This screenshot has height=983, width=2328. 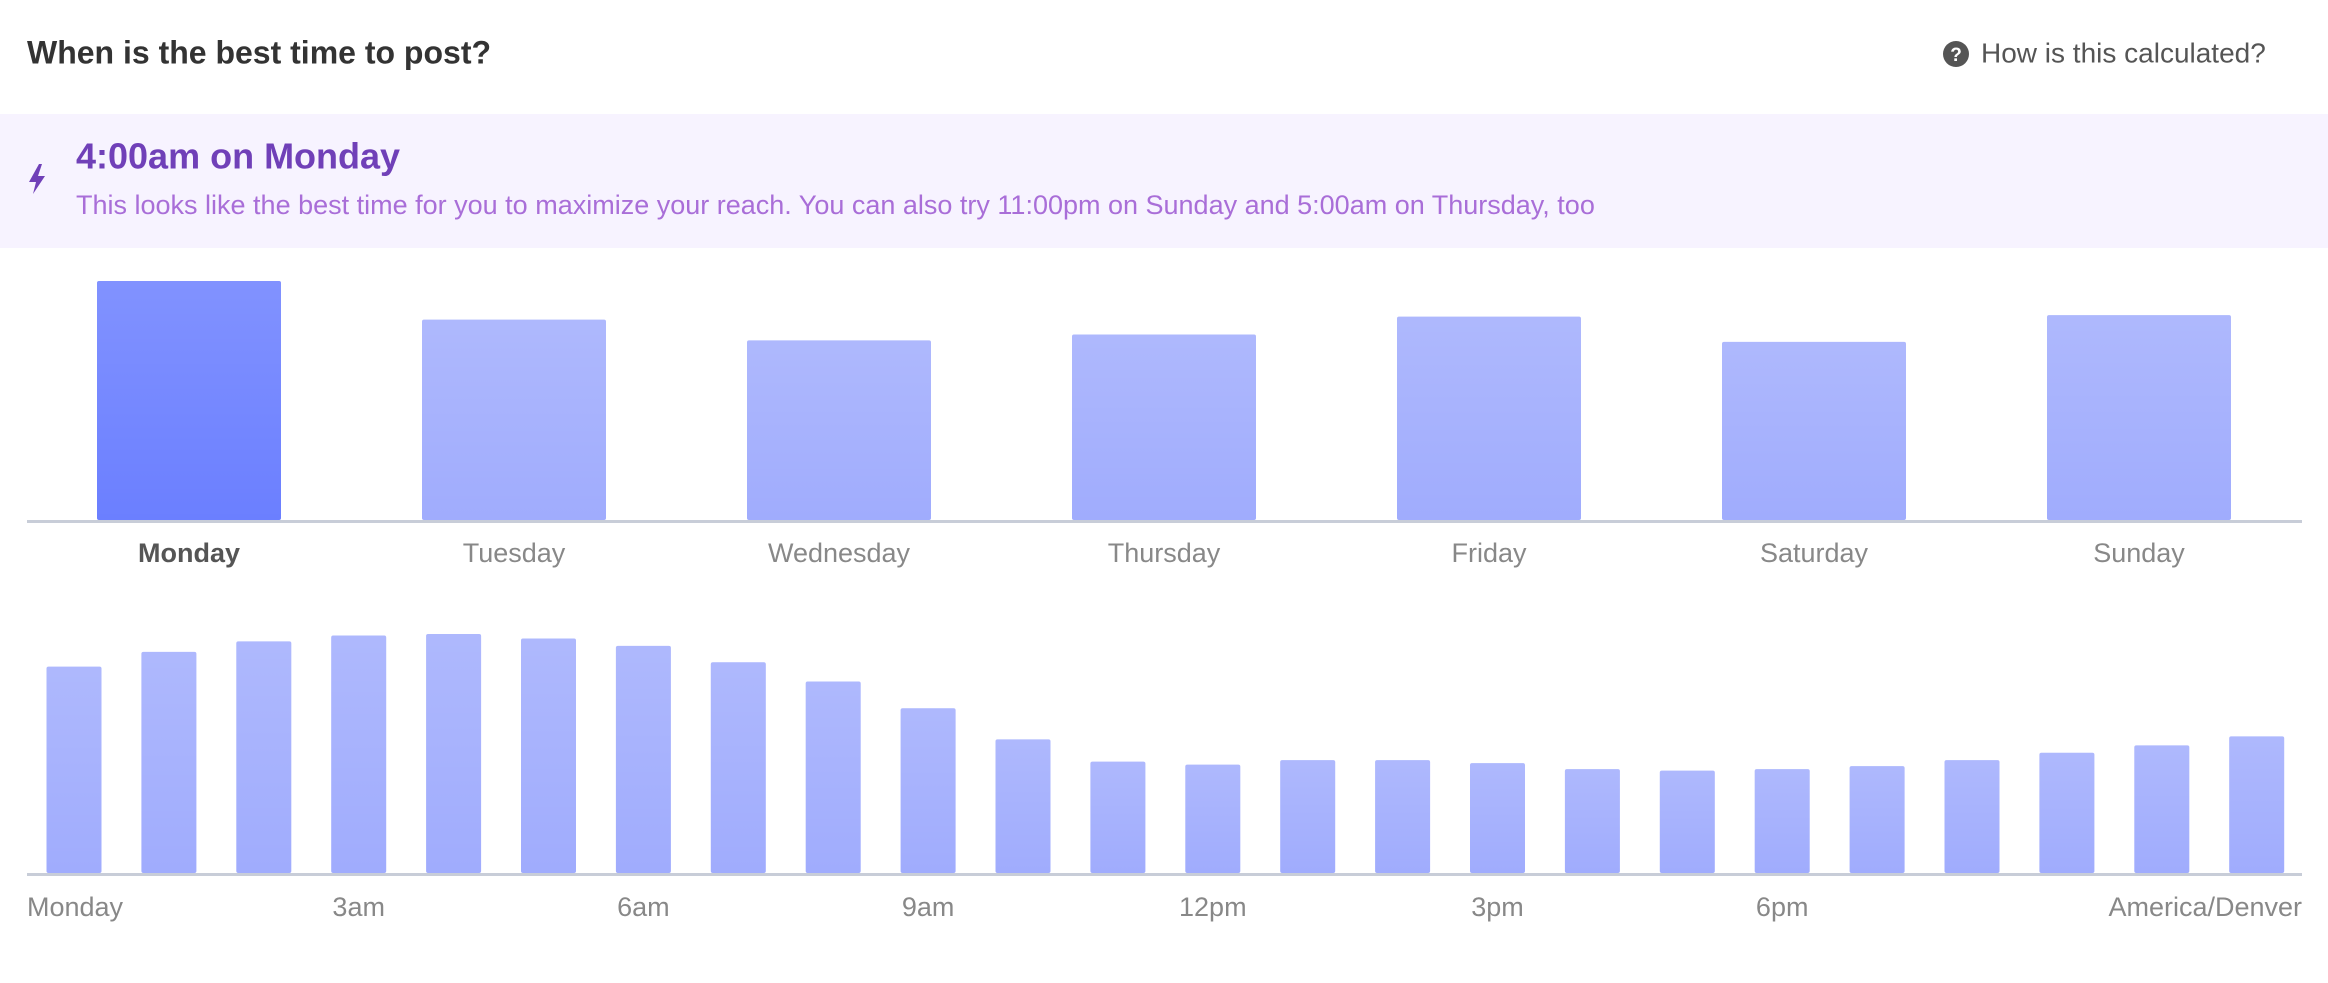 I want to click on x-tick-label: 9am, so click(x=928, y=907).